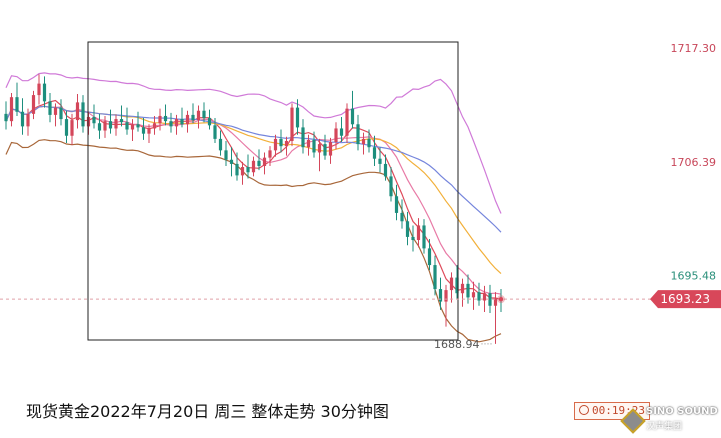 This screenshot has width=721, height=438. Describe the element at coordinates (584, 410) in the screenshot. I see `clock-icon` at that location.